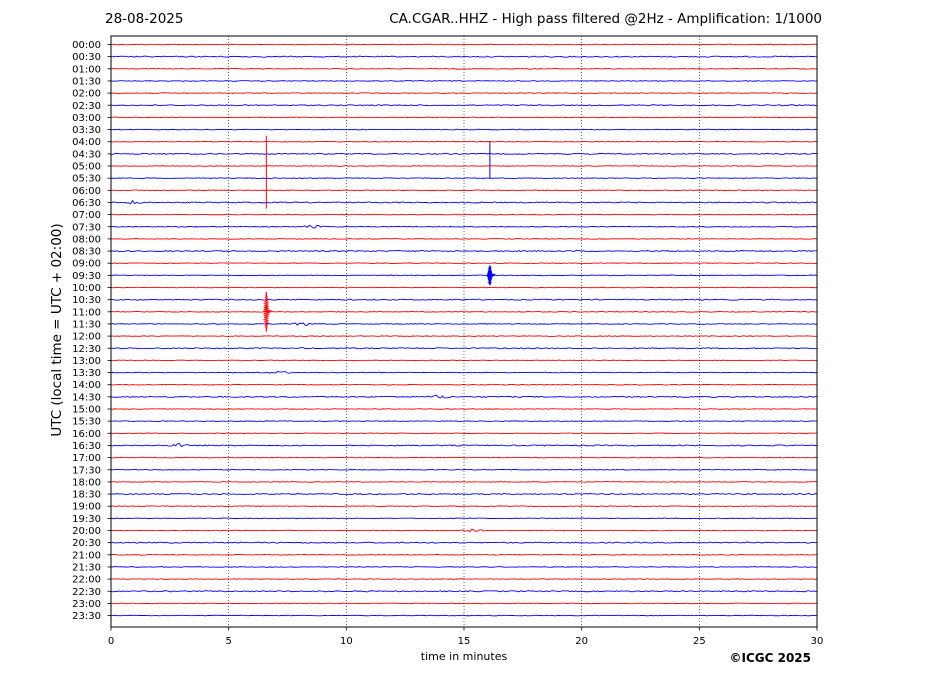 The width and height of the screenshot is (927, 696). What do you see at coordinates (86, 349) in the screenshot?
I see `y-tick-label: 12:30` at bounding box center [86, 349].